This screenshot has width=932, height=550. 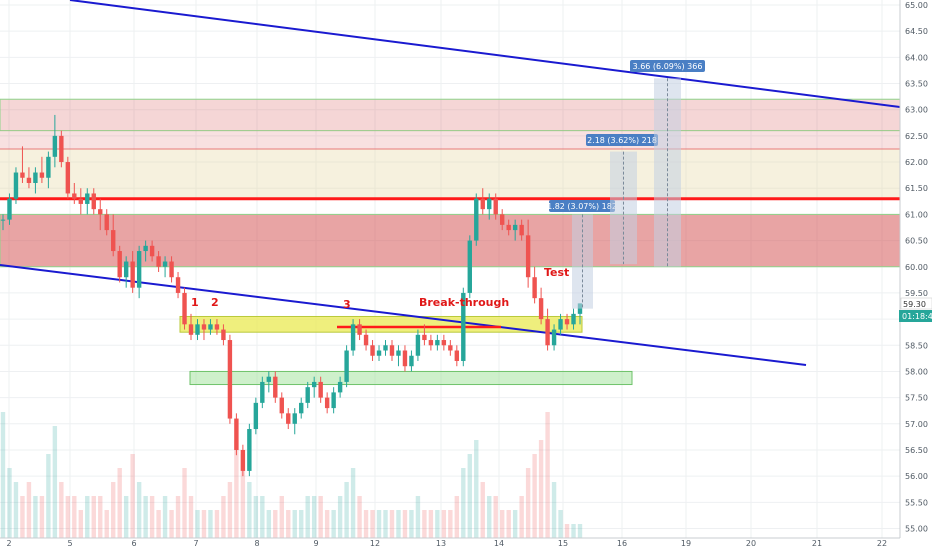 What do you see at coordinates (916, 188) in the screenshot?
I see `y-tick-label: 61.50` at bounding box center [916, 188].